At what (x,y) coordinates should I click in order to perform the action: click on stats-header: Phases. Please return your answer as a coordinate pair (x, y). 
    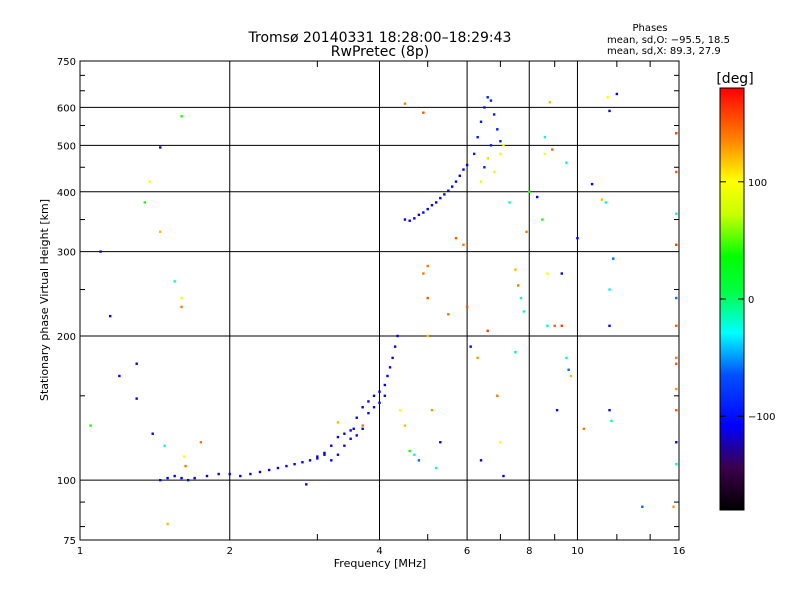
    Looking at the image, I should click on (649, 28).